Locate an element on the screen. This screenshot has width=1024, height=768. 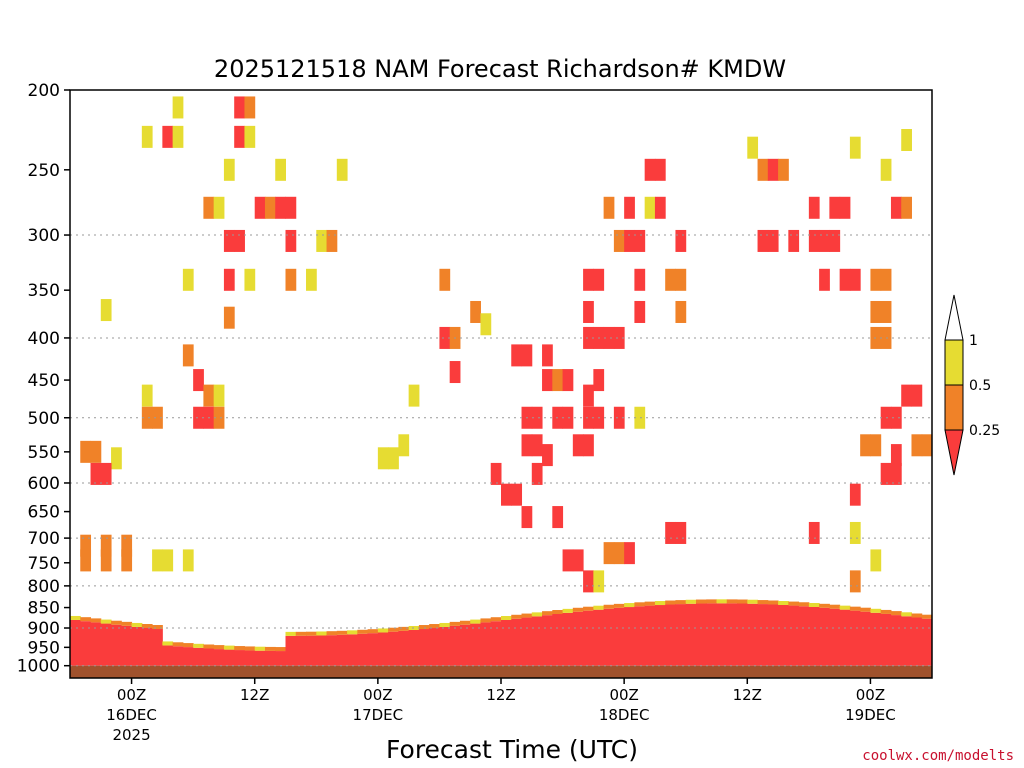
y-tick-label: 500 is located at coordinates (44, 419).